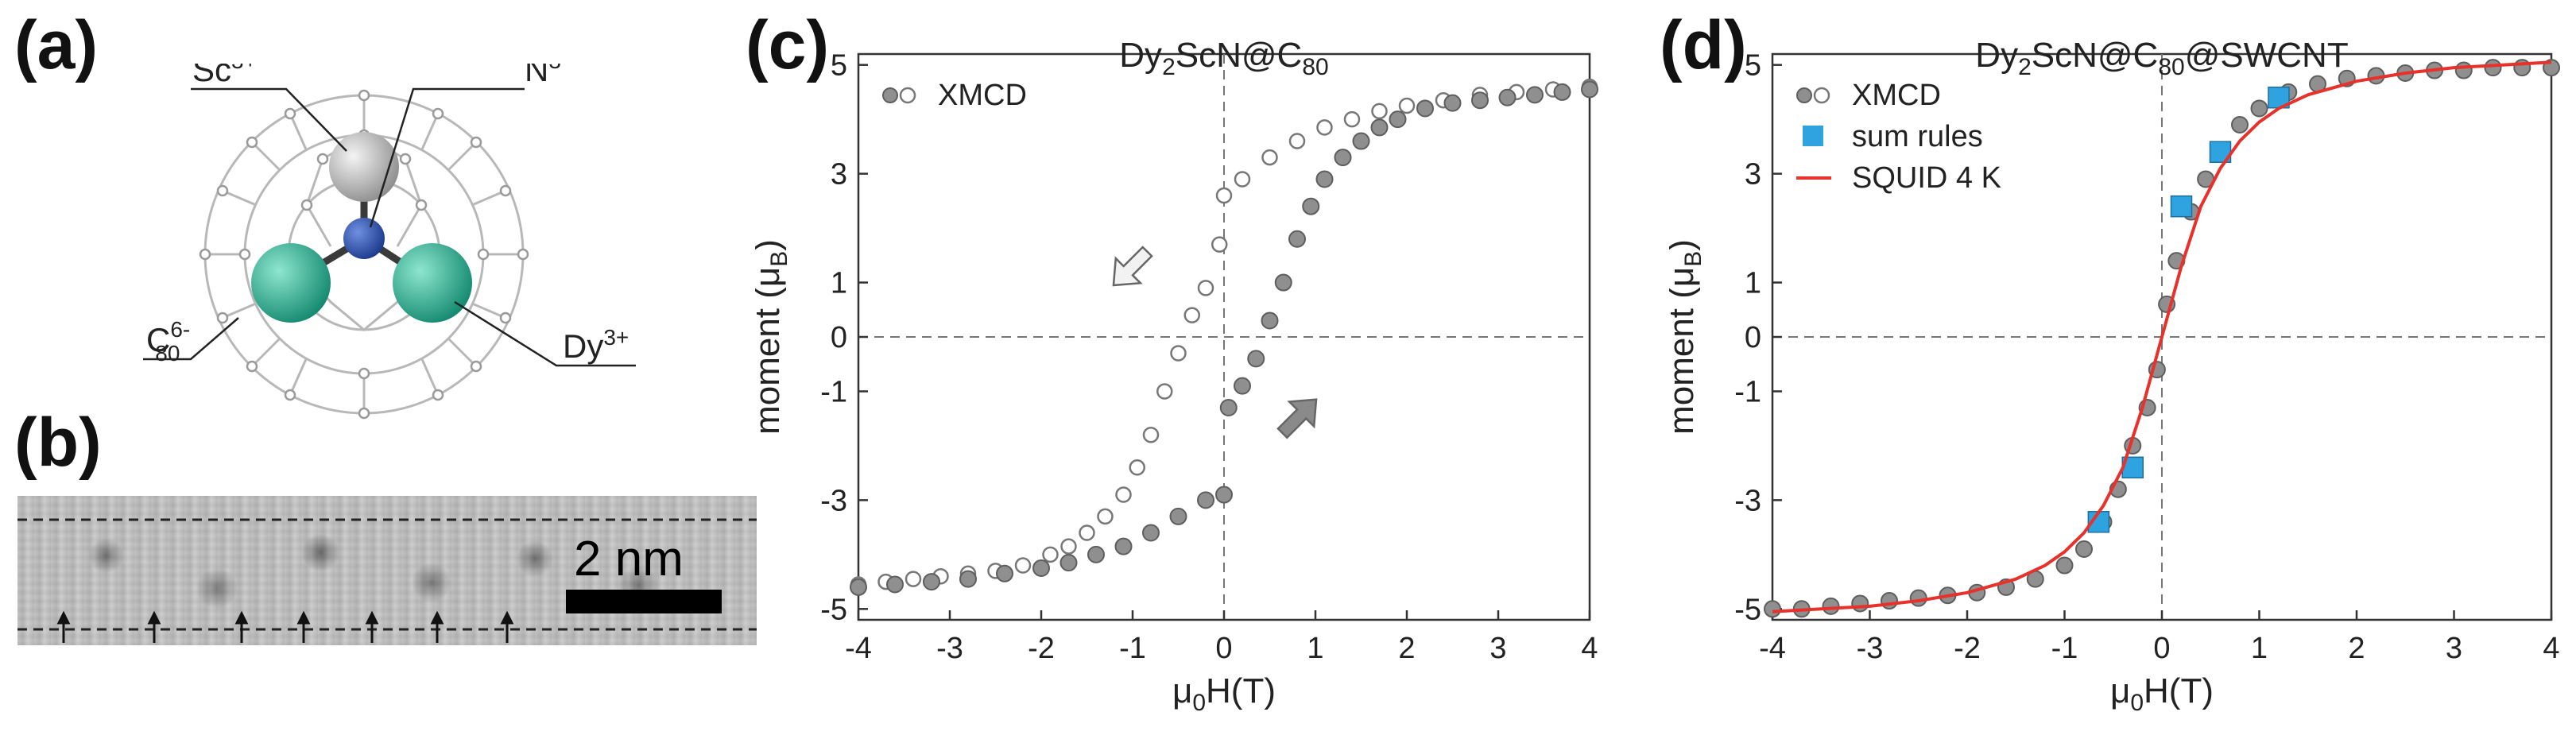 The width and height of the screenshot is (2576, 743). Describe the element at coordinates (2161, 58) in the screenshot. I see `chart-title: Dy2ScN@C80@SWCNT` at that location.